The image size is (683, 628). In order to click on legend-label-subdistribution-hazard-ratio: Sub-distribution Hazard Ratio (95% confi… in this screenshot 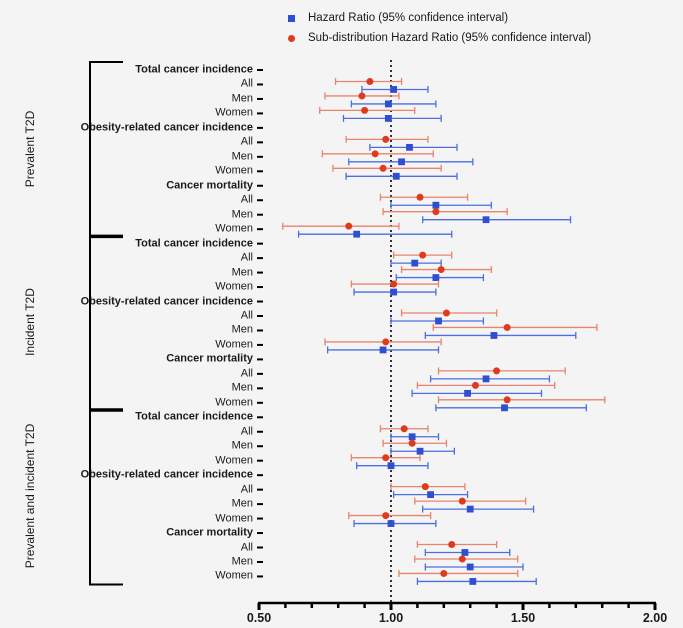, I will do `click(450, 38)`.